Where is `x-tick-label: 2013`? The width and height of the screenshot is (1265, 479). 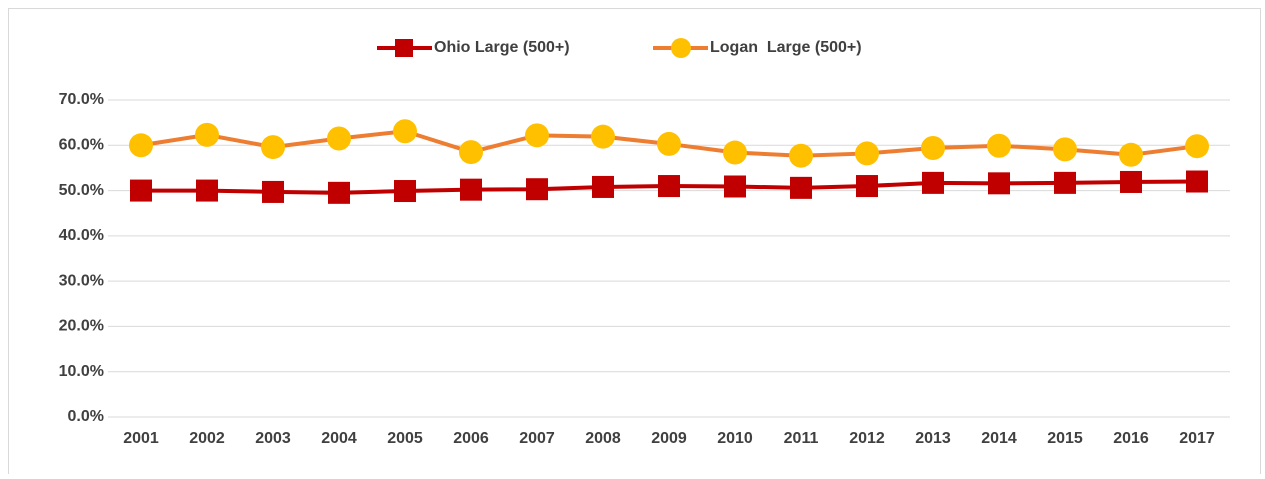
x-tick-label: 2013 is located at coordinates (933, 438).